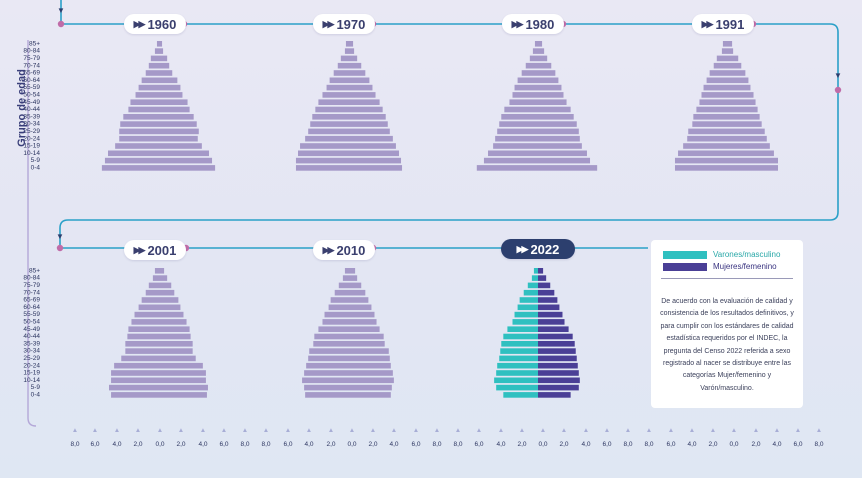 The height and width of the screenshot is (478, 862). What do you see at coordinates (31, 322) in the screenshot?
I see `age-group-label: 50-54` at bounding box center [31, 322].